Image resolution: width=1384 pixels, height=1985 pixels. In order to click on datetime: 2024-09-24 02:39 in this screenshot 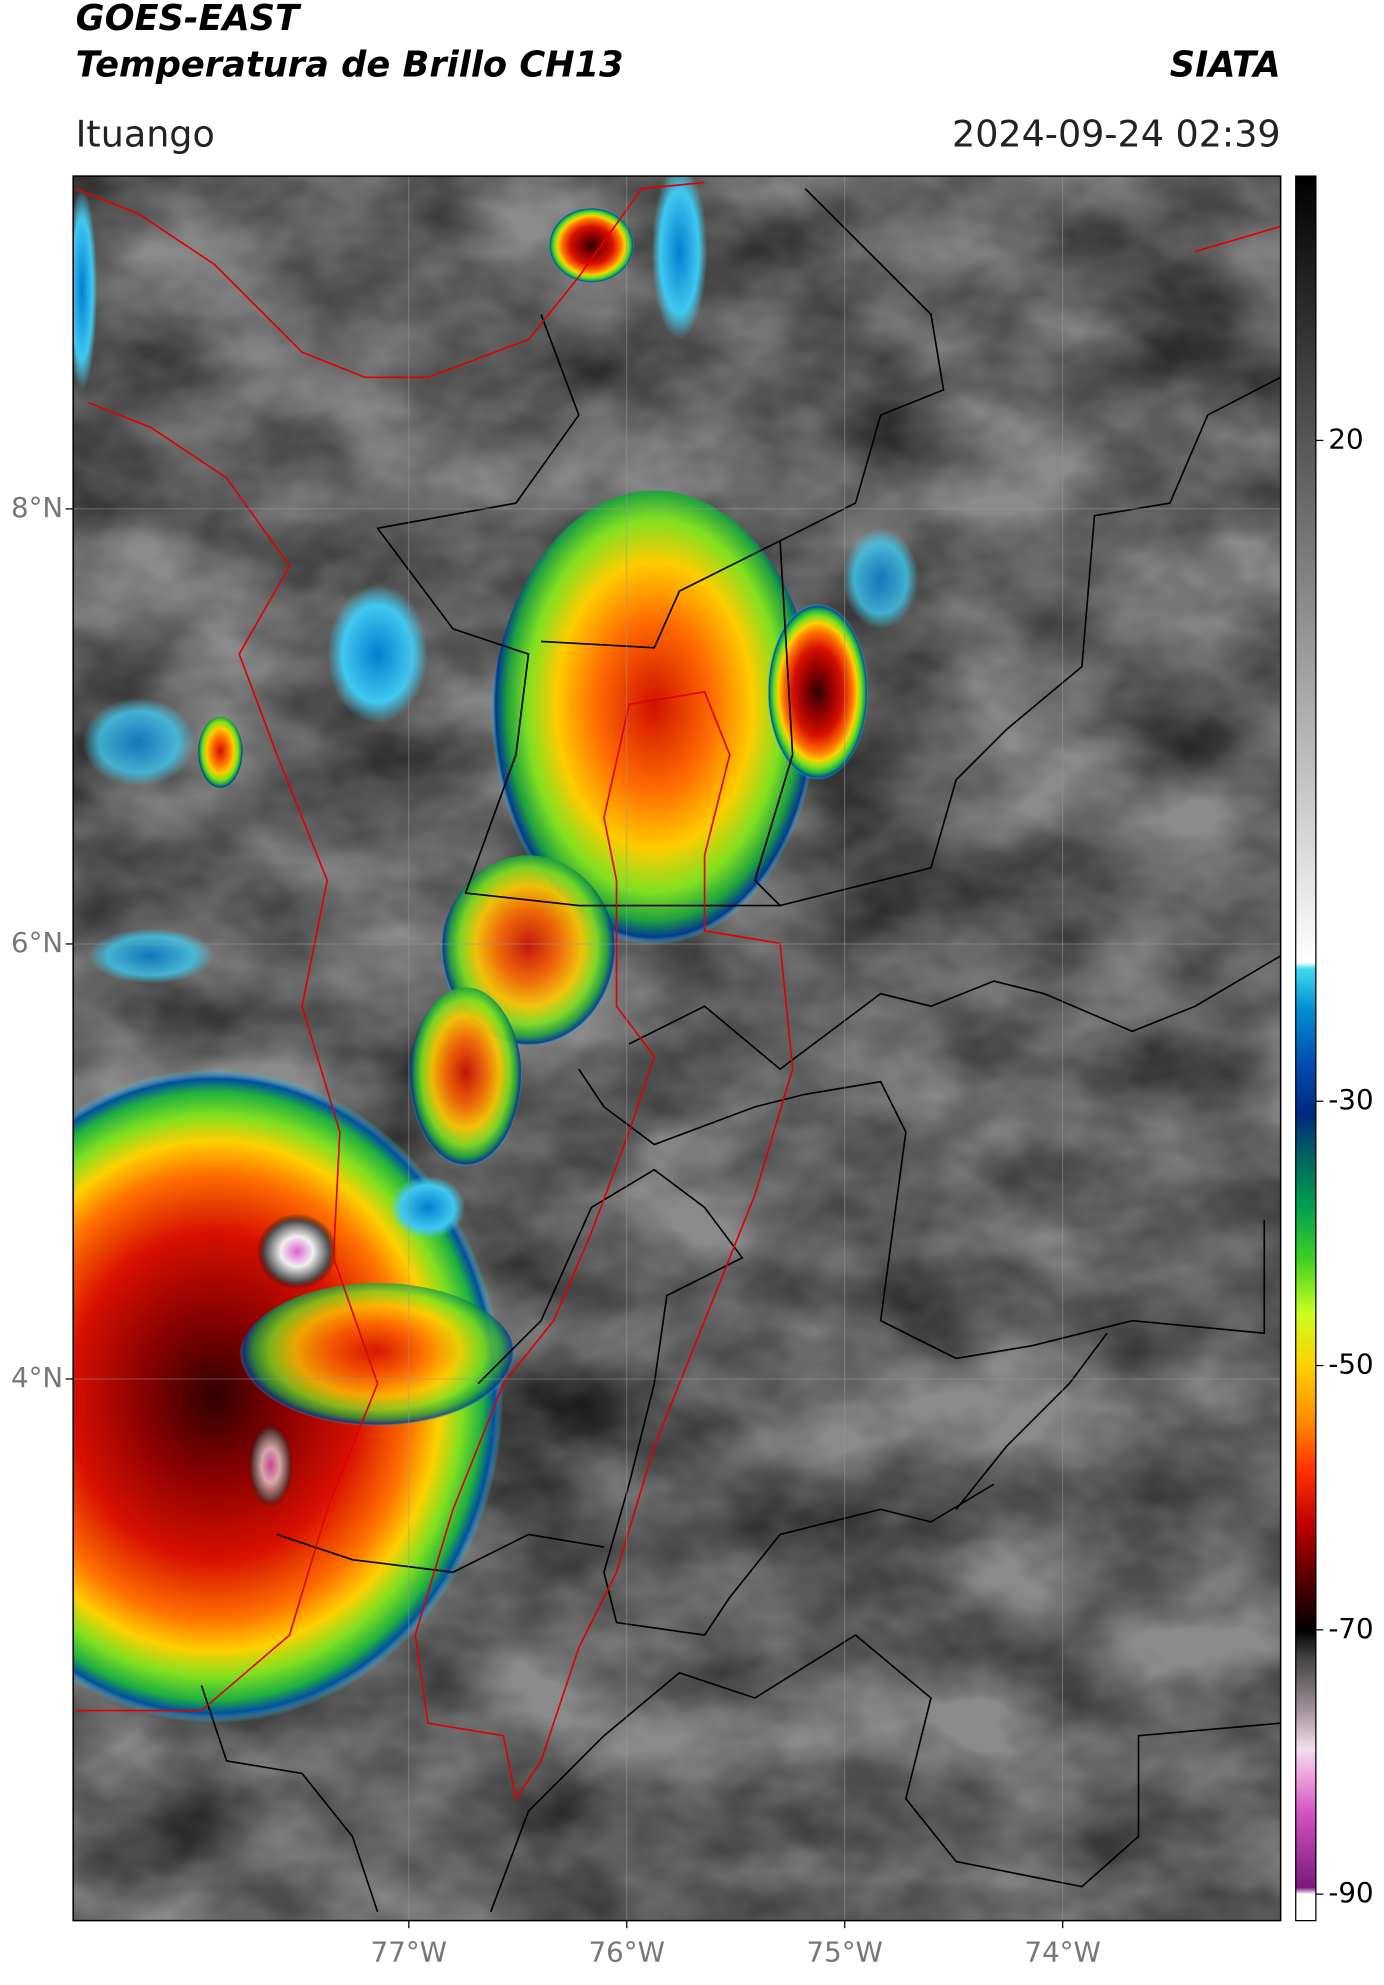, I will do `click(1116, 133)`.